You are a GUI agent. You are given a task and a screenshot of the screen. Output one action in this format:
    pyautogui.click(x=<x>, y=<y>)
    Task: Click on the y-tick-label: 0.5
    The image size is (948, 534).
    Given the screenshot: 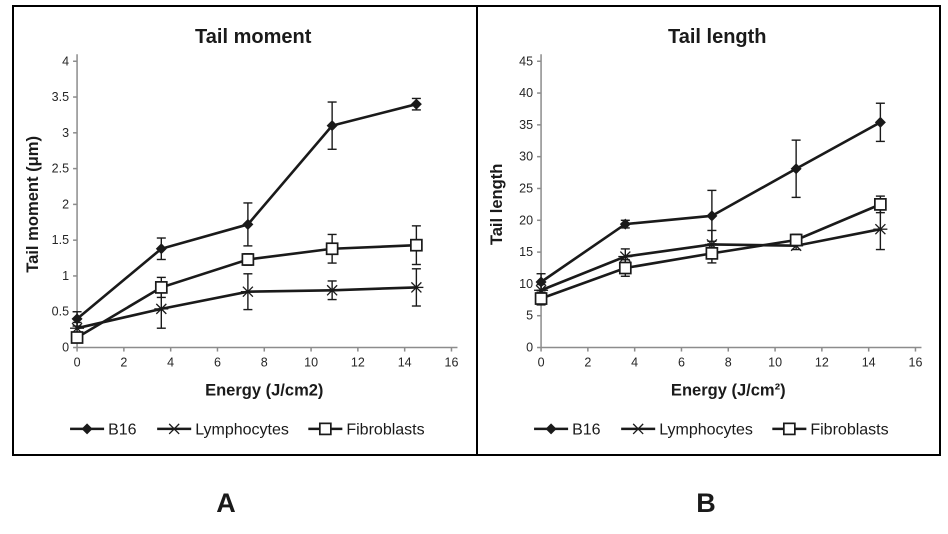 What is the action you would take?
    pyautogui.click(x=60, y=312)
    